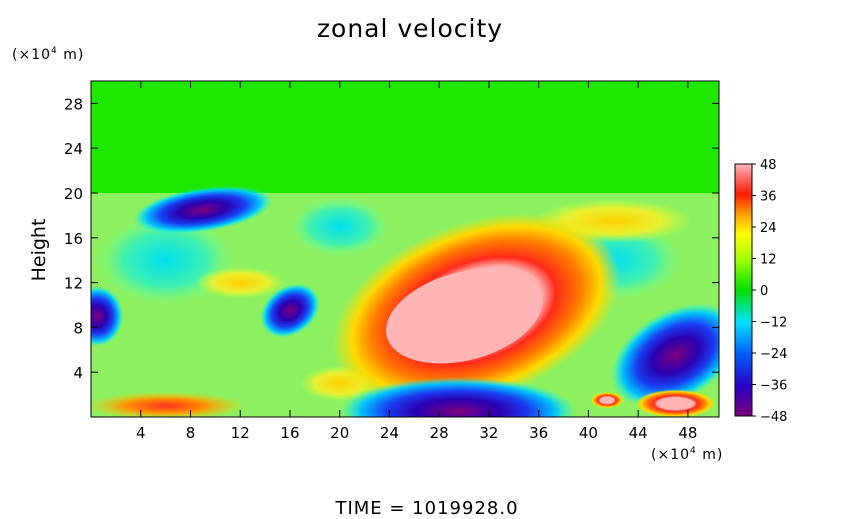  What do you see at coordinates (773, 323) in the screenshot?
I see `colorbar-tick-label: −12` at bounding box center [773, 323].